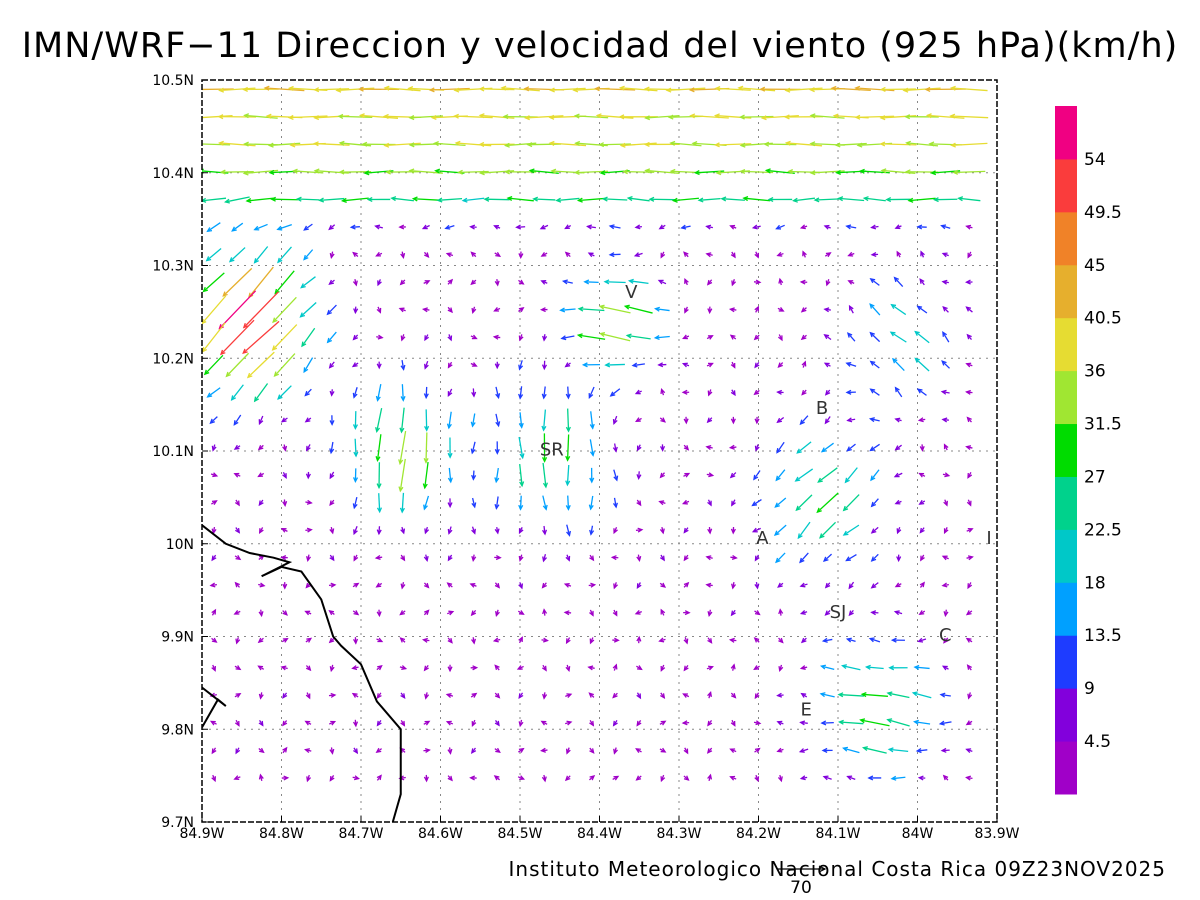 This screenshot has width=1200, height=900. I want to click on x-tick-label: 84W, so click(918, 834).